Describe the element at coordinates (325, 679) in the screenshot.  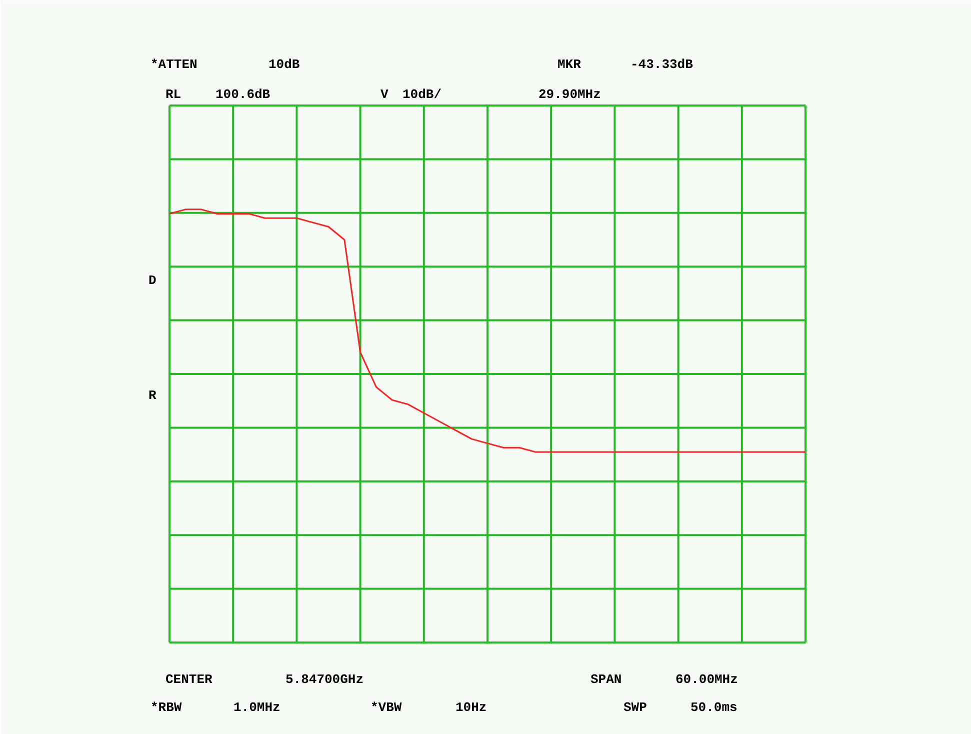
I see `text: 5.84700GHz` at that location.